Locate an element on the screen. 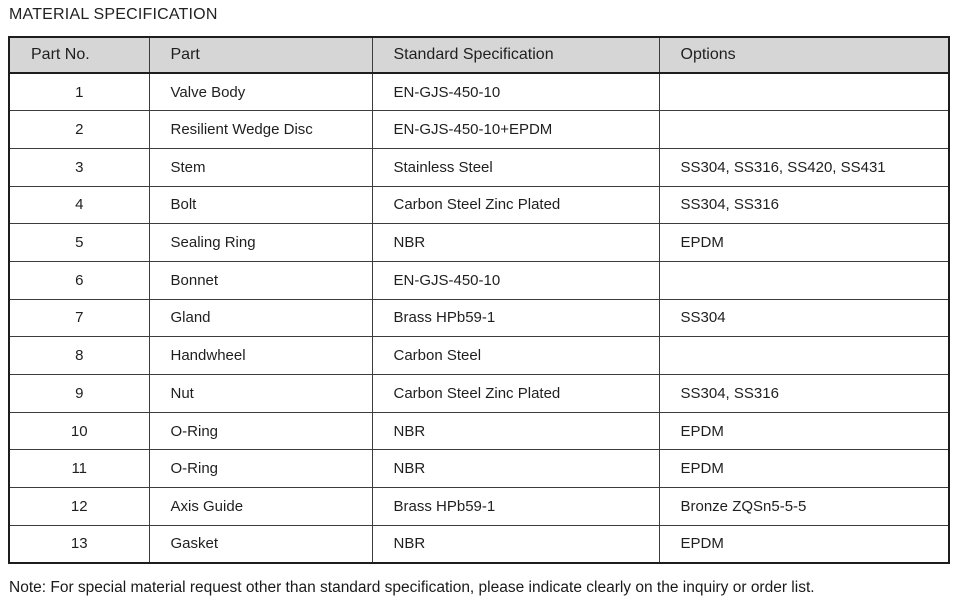 The height and width of the screenshot is (611, 956). cell-part-no: 3 is located at coordinates (79, 167).